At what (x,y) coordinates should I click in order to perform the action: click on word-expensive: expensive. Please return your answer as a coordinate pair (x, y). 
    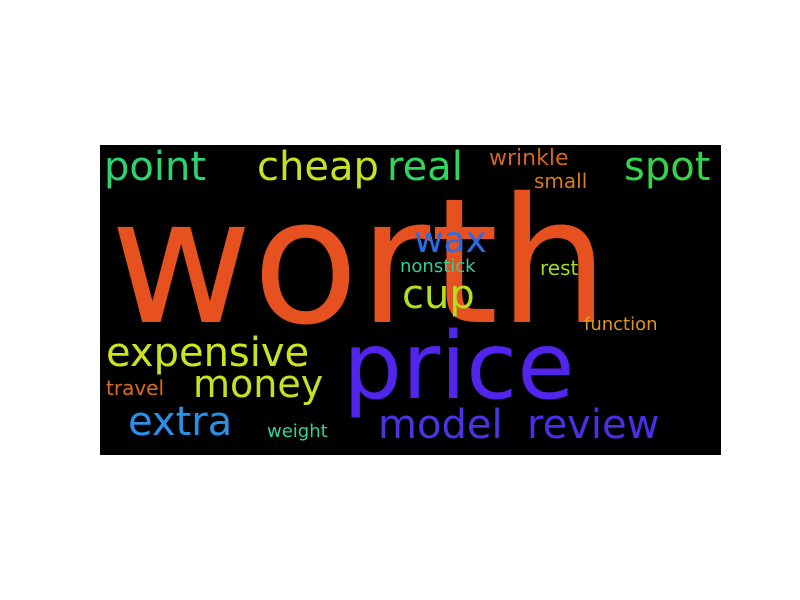
    Looking at the image, I should click on (208, 353).